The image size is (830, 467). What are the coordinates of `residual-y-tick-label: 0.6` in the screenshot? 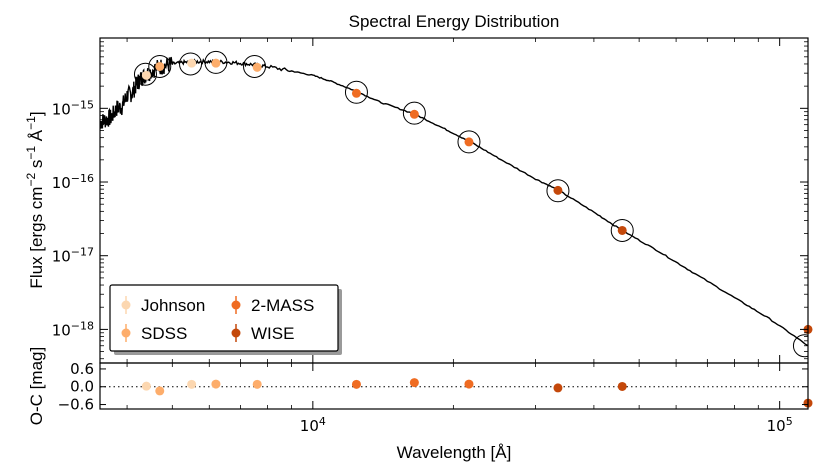 It's located at (82, 369).